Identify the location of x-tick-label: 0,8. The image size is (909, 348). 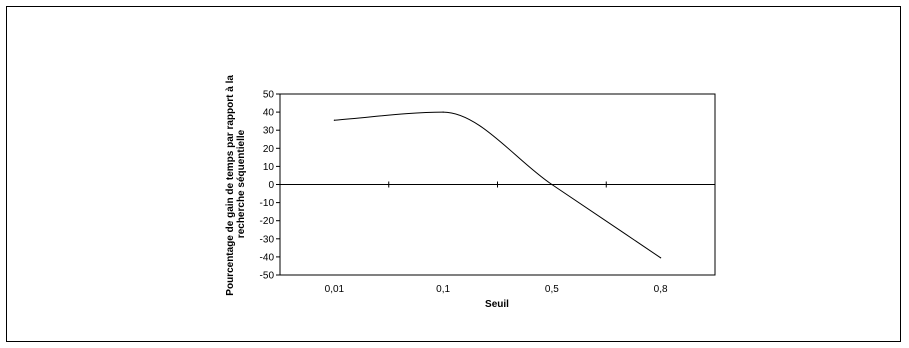
(661, 289).